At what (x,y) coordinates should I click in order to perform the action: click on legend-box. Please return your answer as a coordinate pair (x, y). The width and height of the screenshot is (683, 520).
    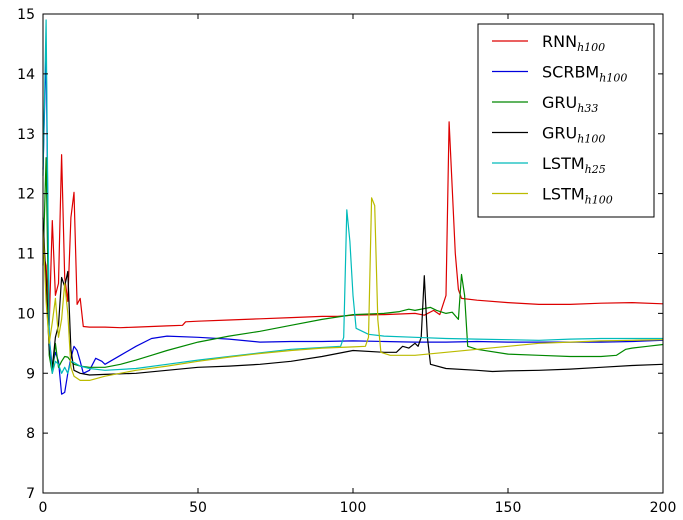
    Looking at the image, I should click on (566, 120).